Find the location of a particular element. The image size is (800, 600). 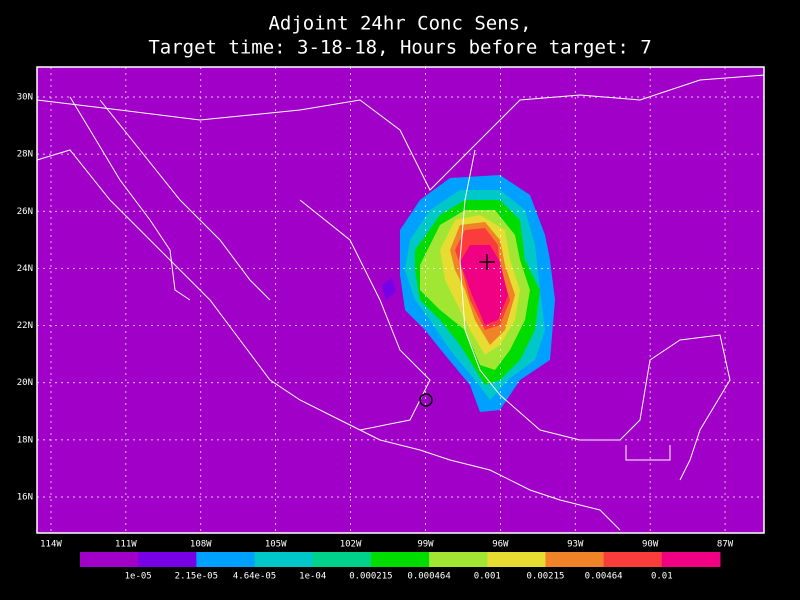

y-tick-label: 28N is located at coordinates (25, 155).